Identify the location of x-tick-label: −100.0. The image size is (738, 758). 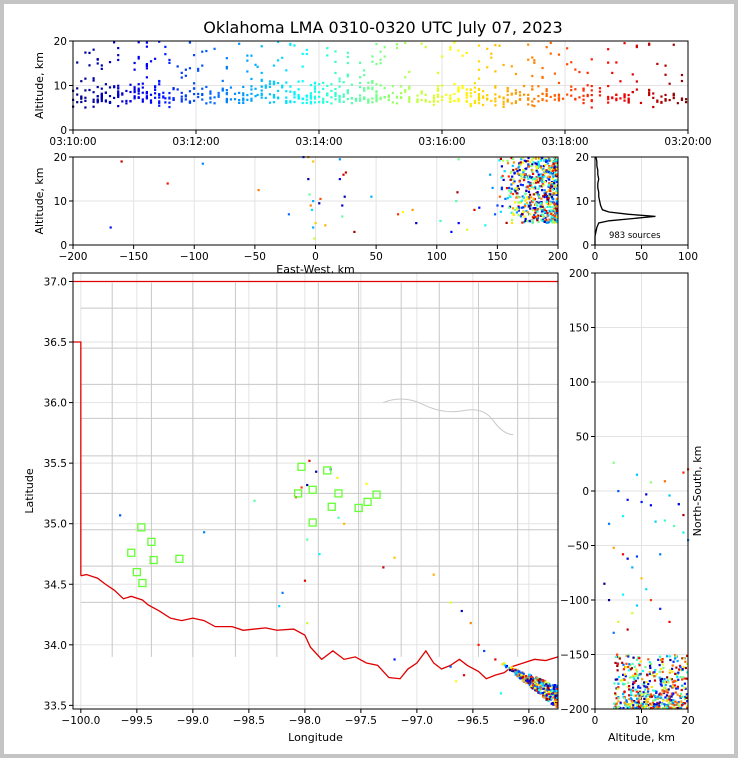
(80, 721).